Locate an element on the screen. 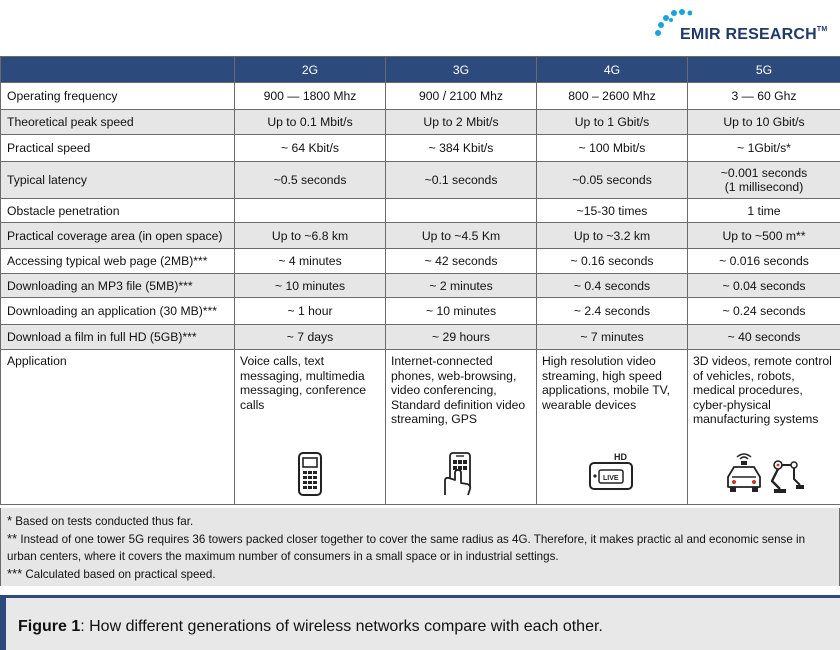 The image size is (840, 650). latency-5g-value: ~0.001 seconds is located at coordinates (764, 173).